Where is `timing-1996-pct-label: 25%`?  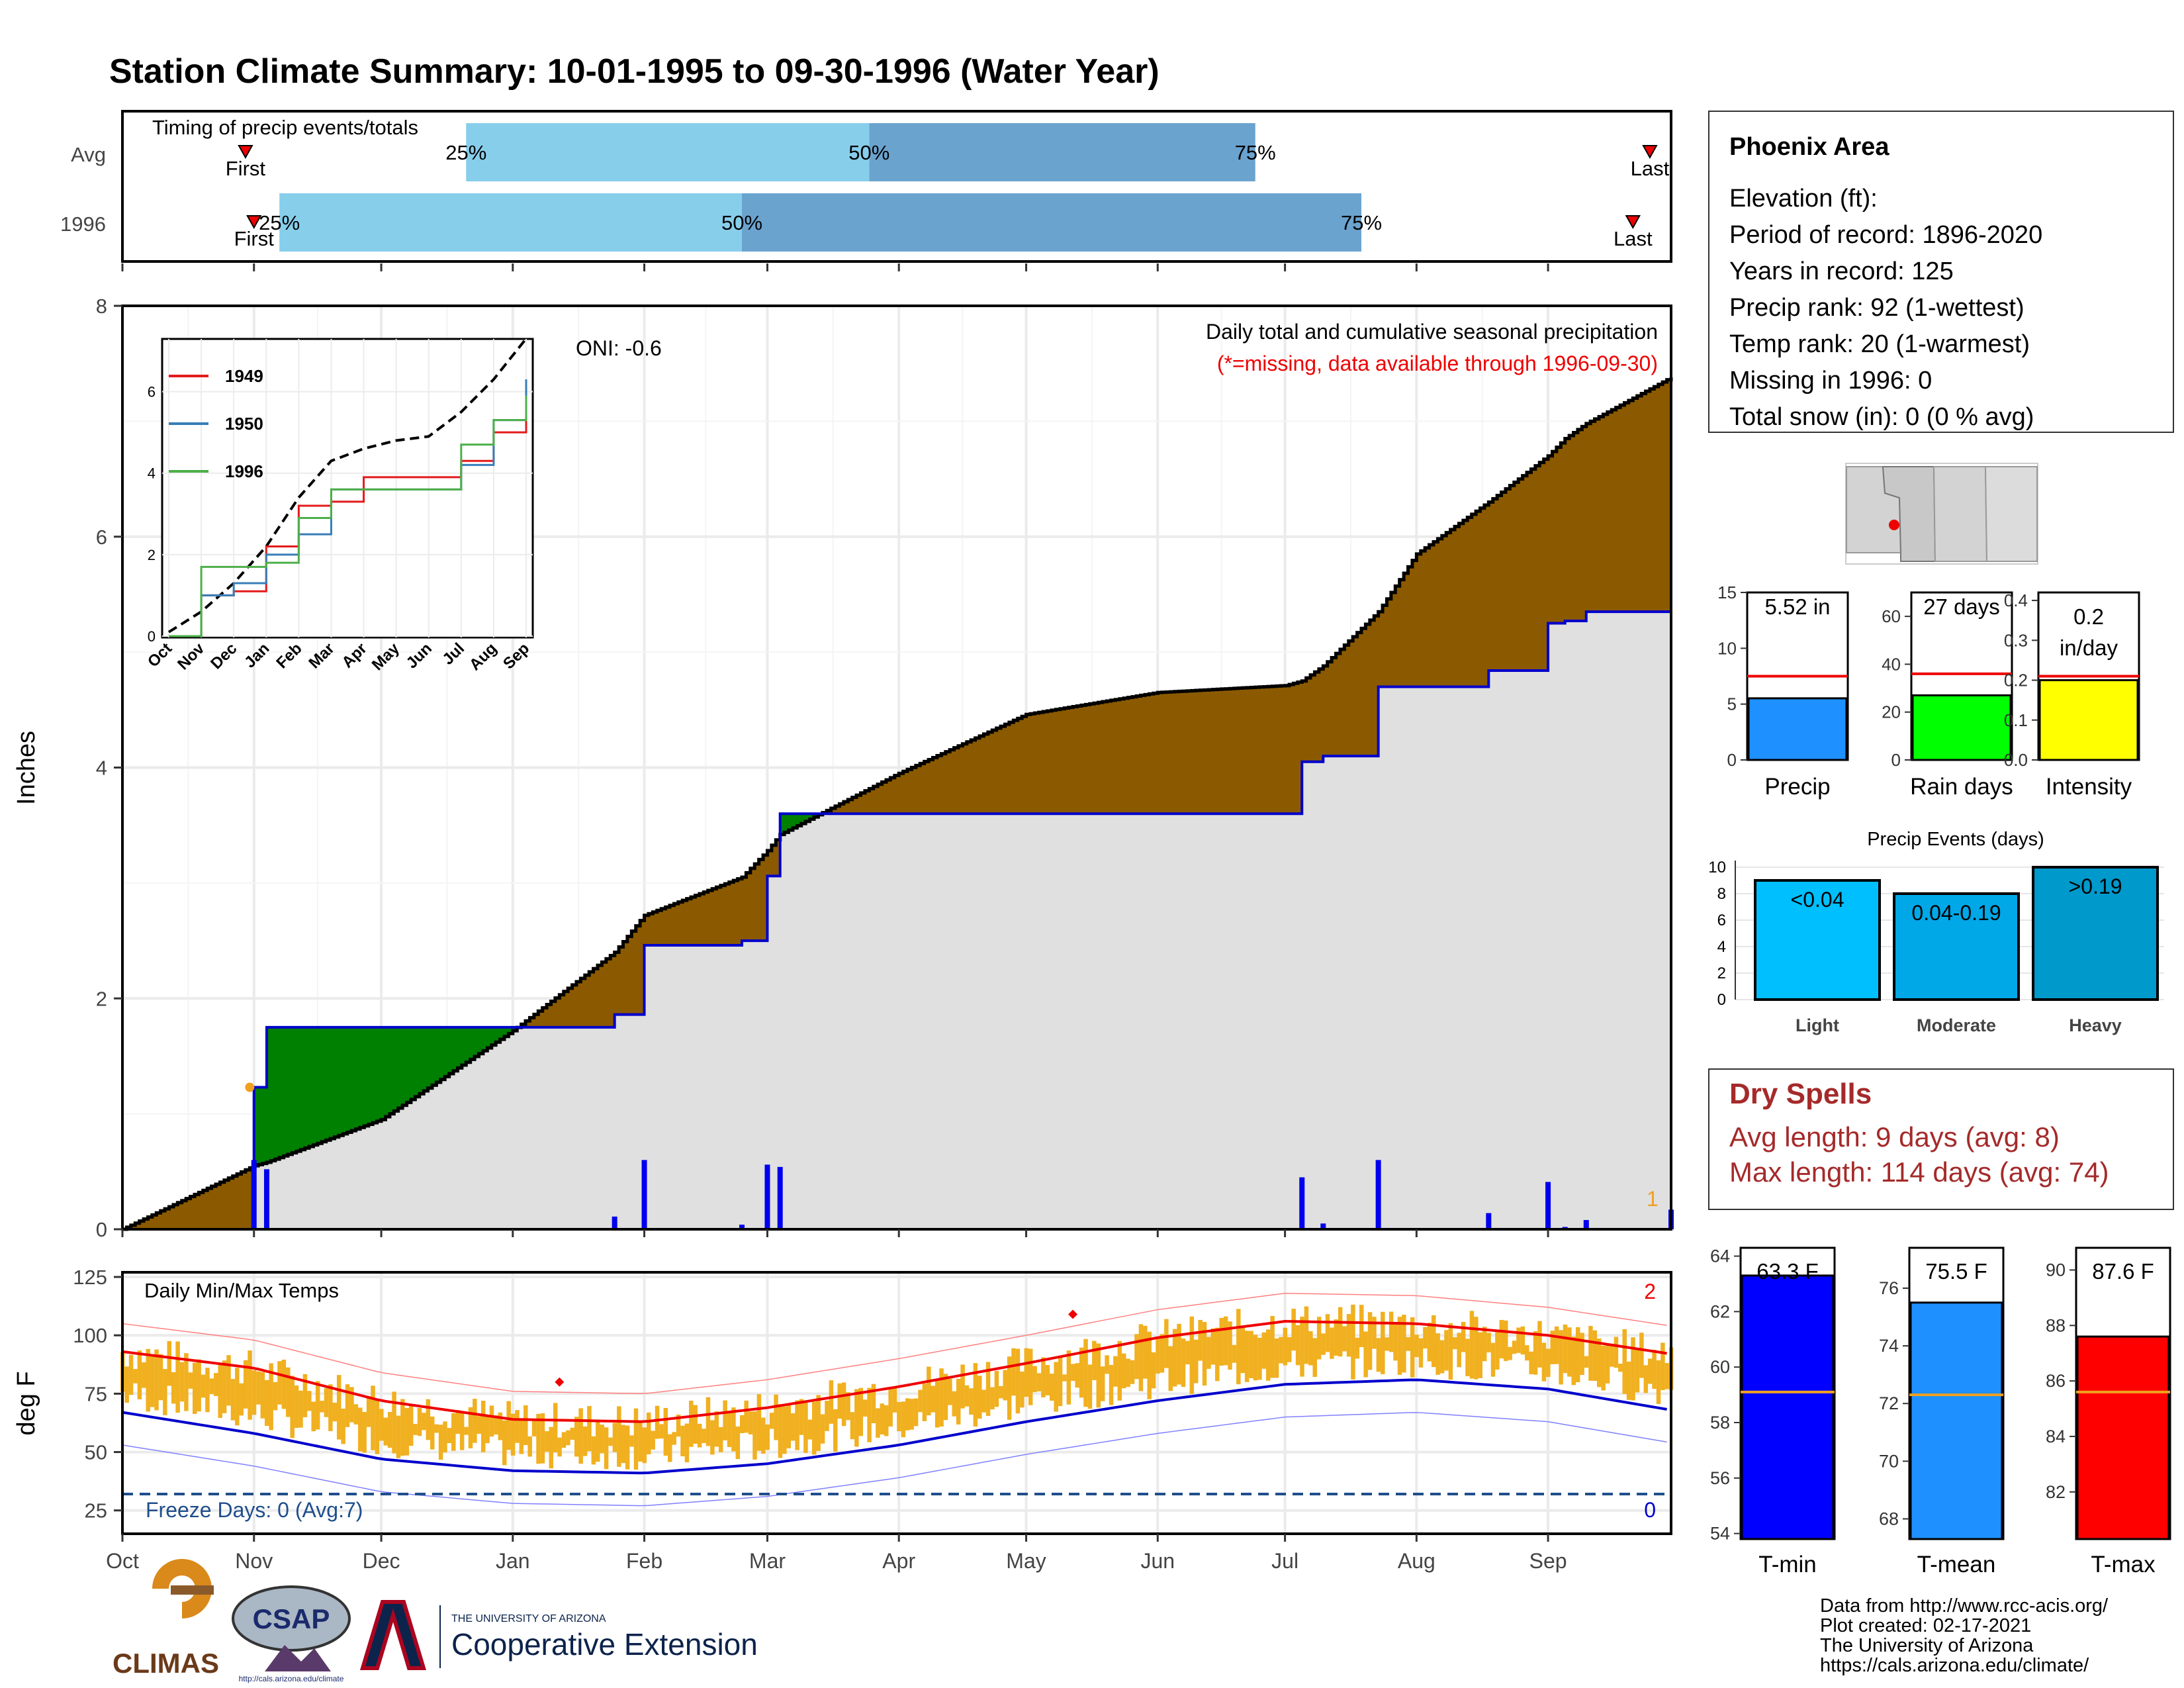
timing-1996-pct-label: 25% is located at coordinates (279, 222).